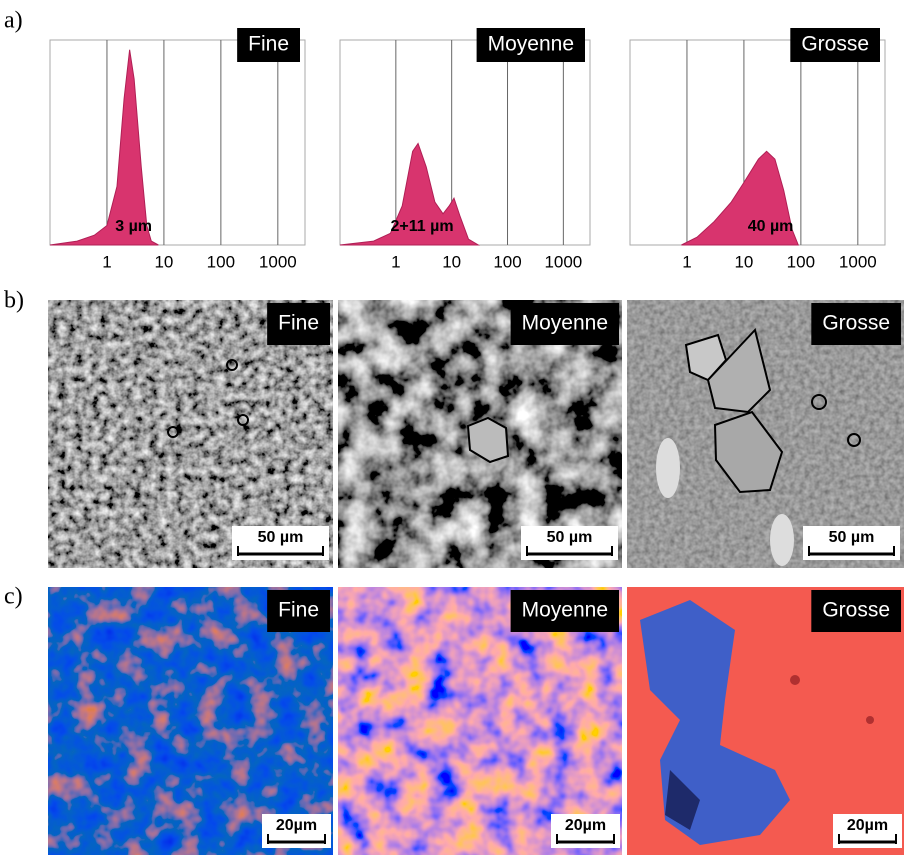  Describe the element at coordinates (771, 226) in the screenshot. I see `peak-annotation: 40 µm` at that location.